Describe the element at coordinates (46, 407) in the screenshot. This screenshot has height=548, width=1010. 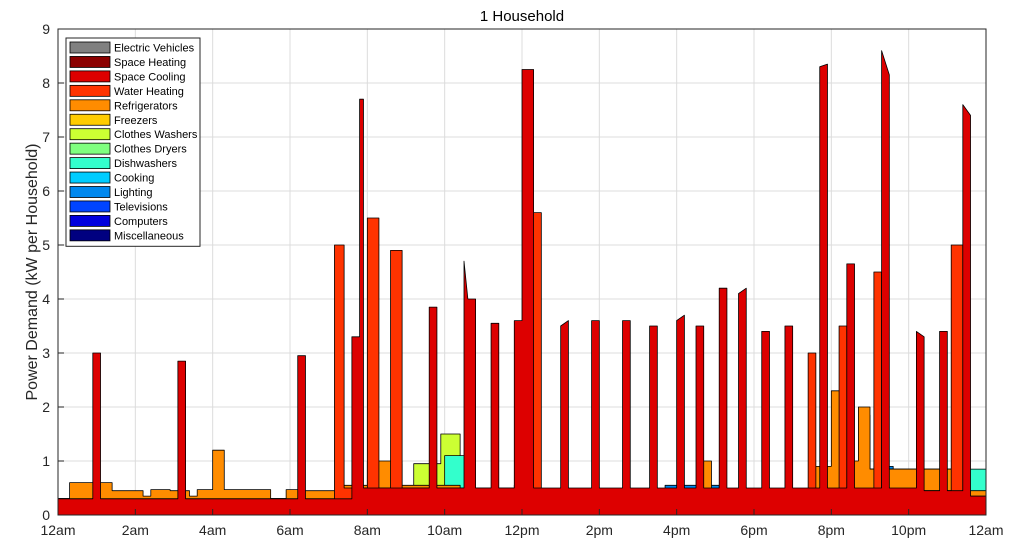
I see `y-tick-label: 2` at that location.